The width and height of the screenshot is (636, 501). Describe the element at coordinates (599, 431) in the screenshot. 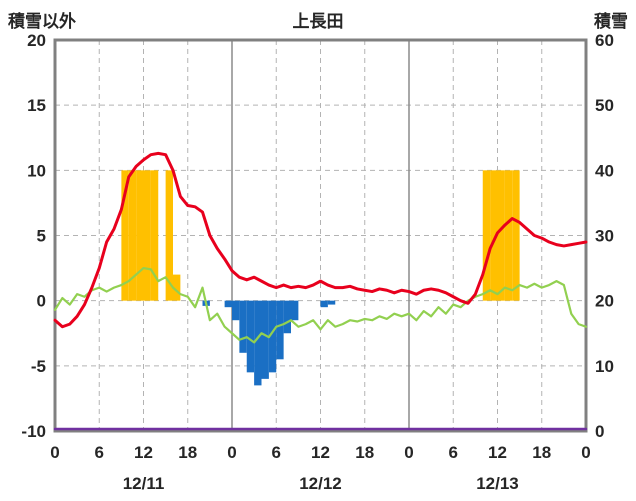

I see `right-axis-tick-label: 0` at that location.